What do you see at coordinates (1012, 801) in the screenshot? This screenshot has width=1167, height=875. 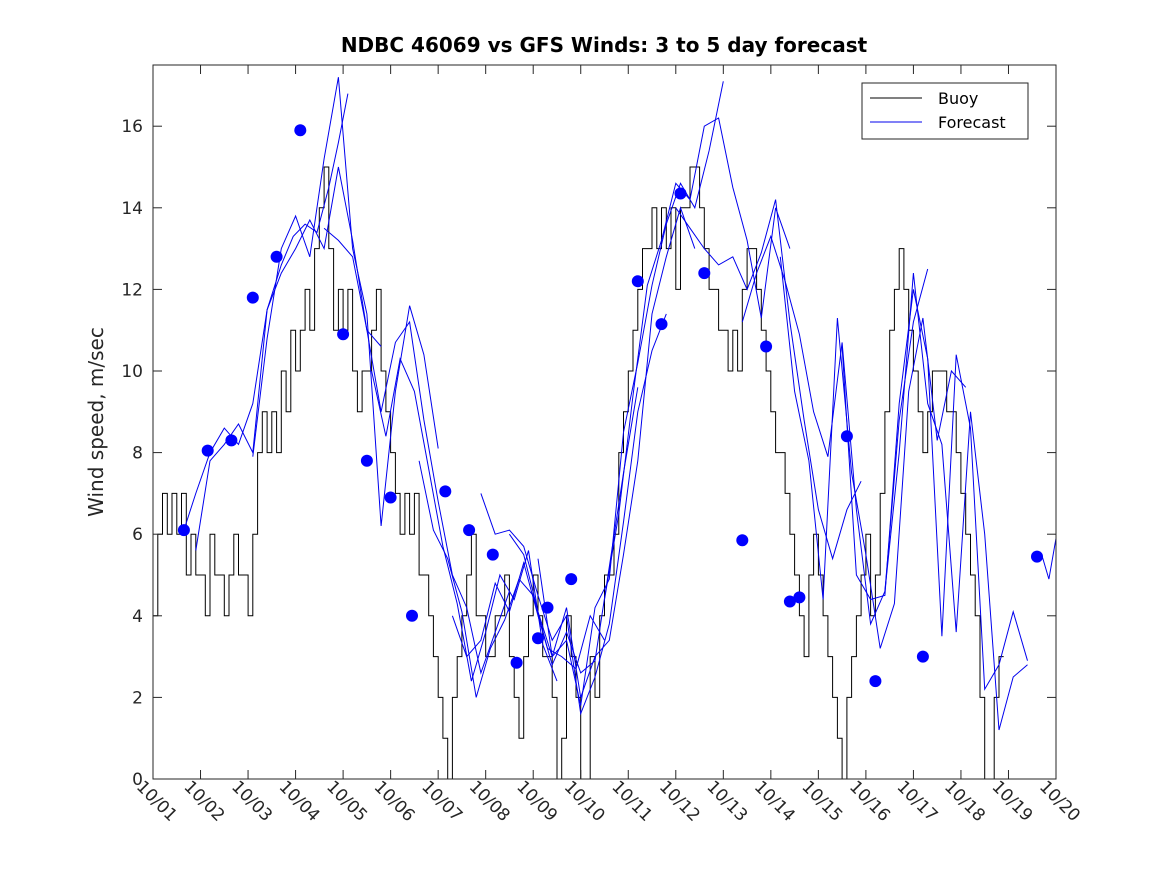 I see `x-tick-label: 10/19` at bounding box center [1012, 801].